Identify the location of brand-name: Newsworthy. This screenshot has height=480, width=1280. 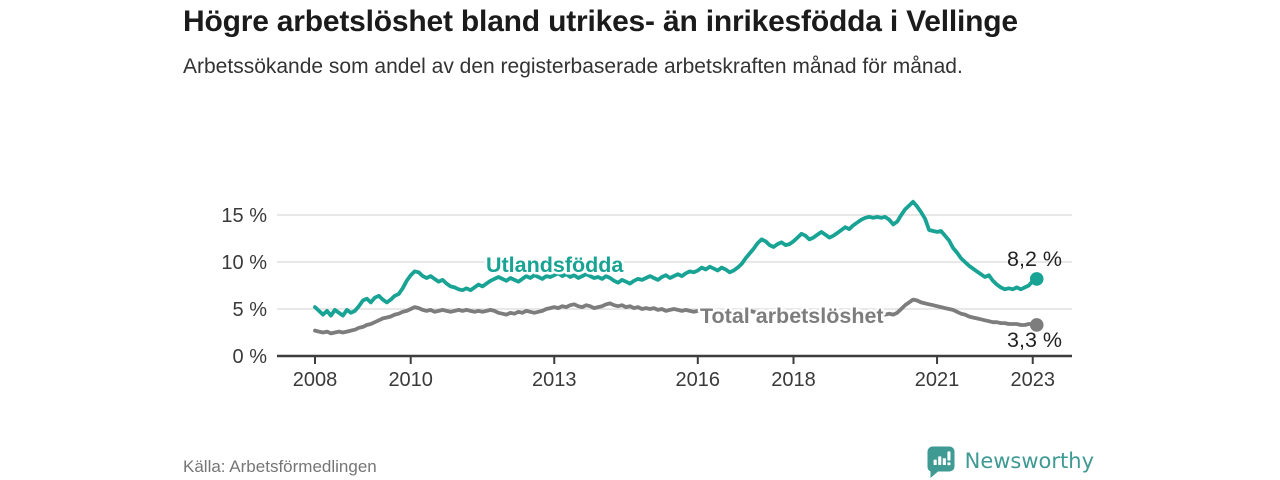
(1029, 461).